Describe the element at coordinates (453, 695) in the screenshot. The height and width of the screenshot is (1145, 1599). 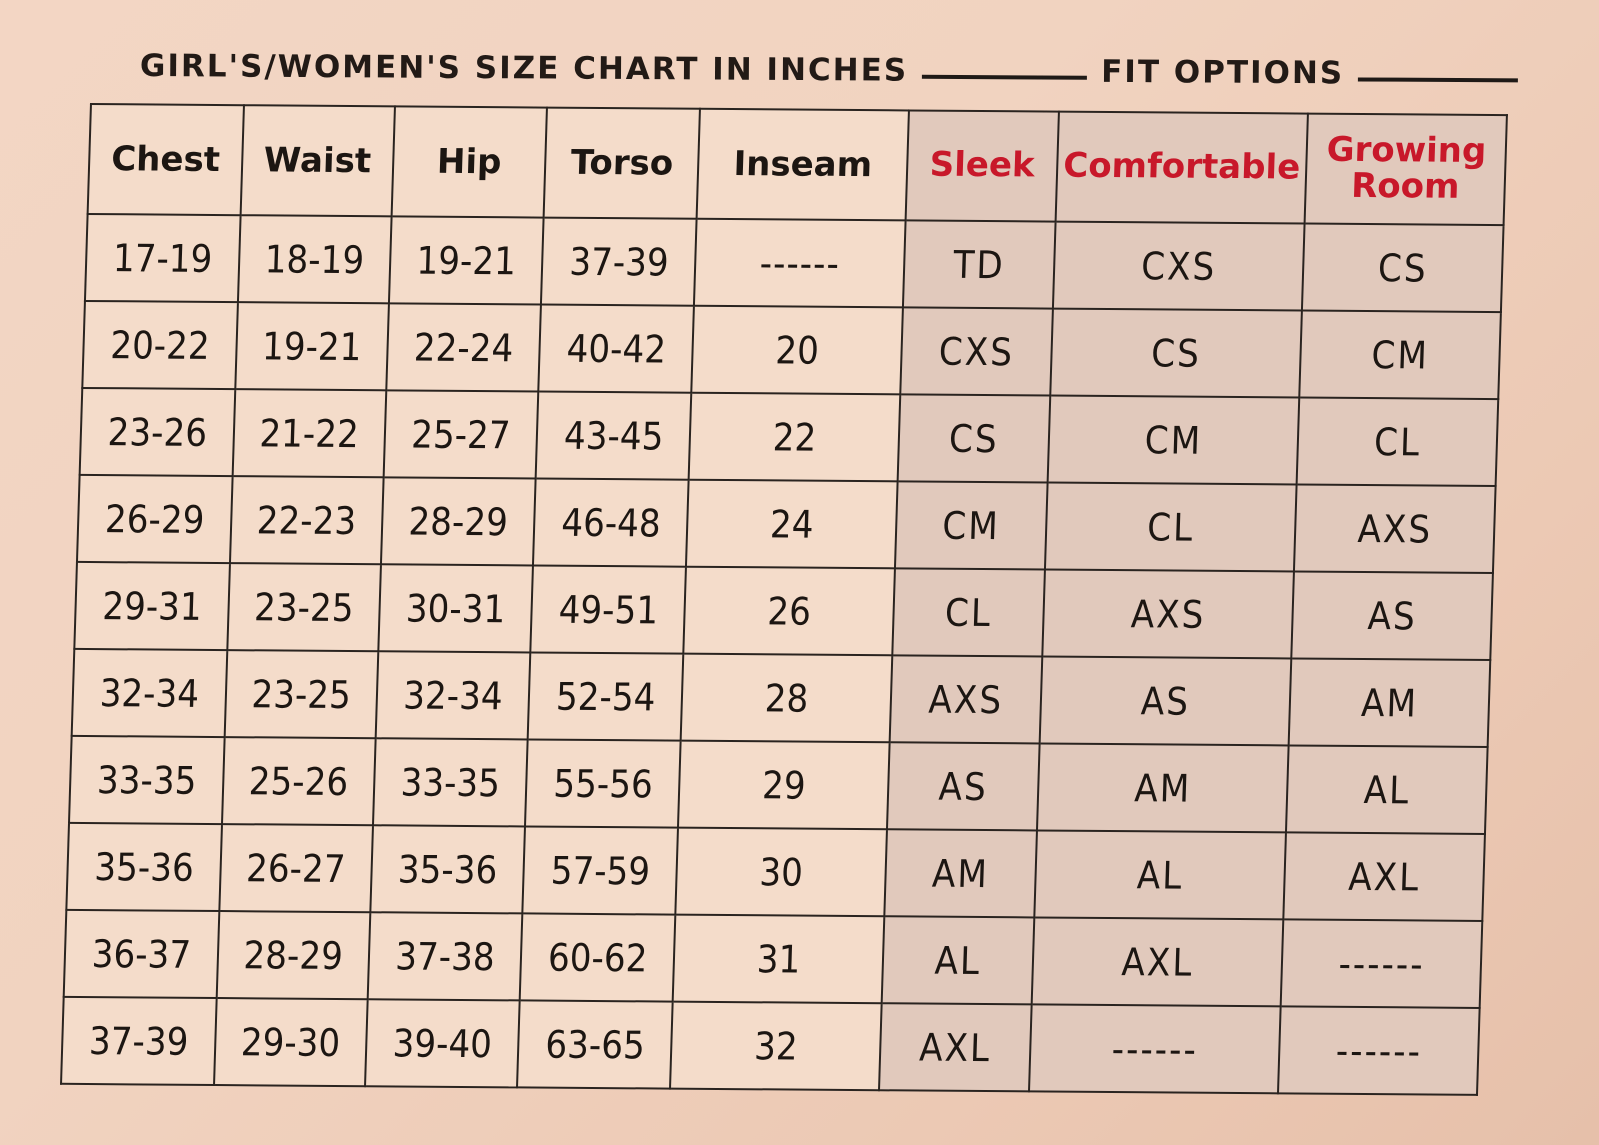
I see `hip-cell: 32-34` at that location.